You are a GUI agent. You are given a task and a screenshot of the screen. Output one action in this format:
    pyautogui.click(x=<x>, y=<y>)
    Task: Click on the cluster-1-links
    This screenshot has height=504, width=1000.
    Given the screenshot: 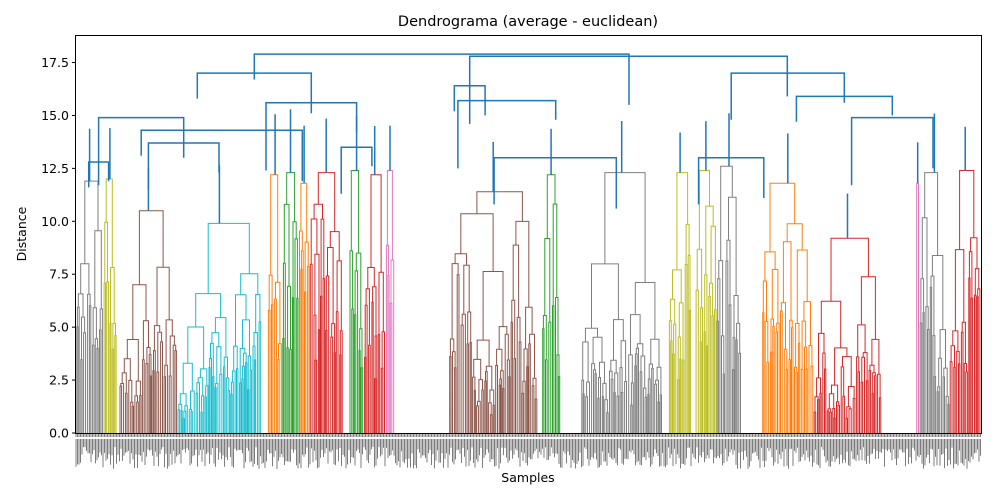 What is the action you would take?
    pyautogui.click(x=110, y=305)
    